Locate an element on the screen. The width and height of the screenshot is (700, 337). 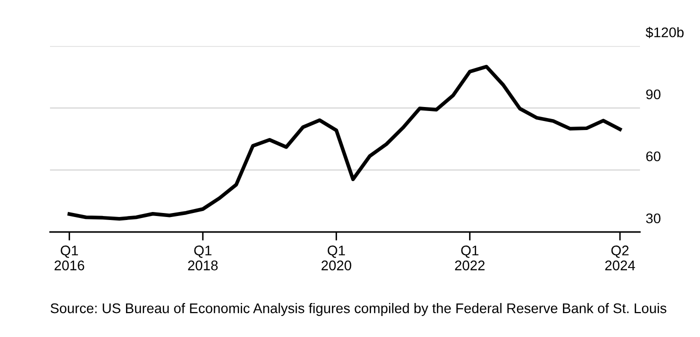
x-tick-label: Q1 2016 is located at coordinates (69, 258).